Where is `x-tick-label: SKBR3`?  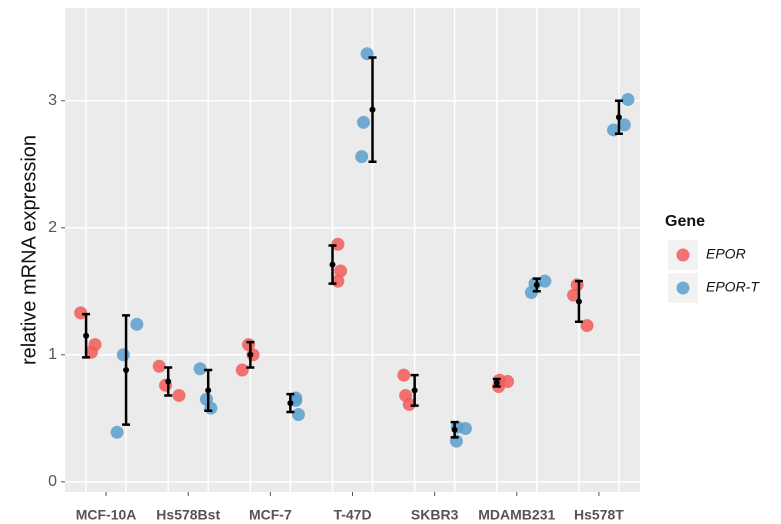
x-tick-label: SKBR3 is located at coordinates (435, 515).